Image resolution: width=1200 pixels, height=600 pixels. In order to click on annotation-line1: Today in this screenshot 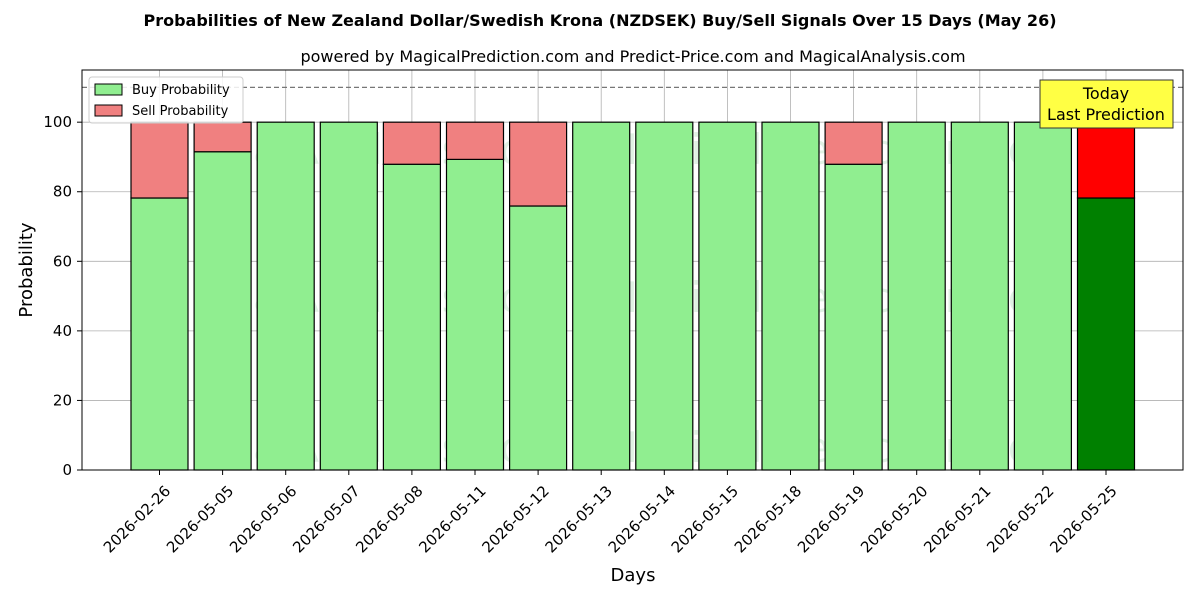, I will do `click(1105, 93)`.